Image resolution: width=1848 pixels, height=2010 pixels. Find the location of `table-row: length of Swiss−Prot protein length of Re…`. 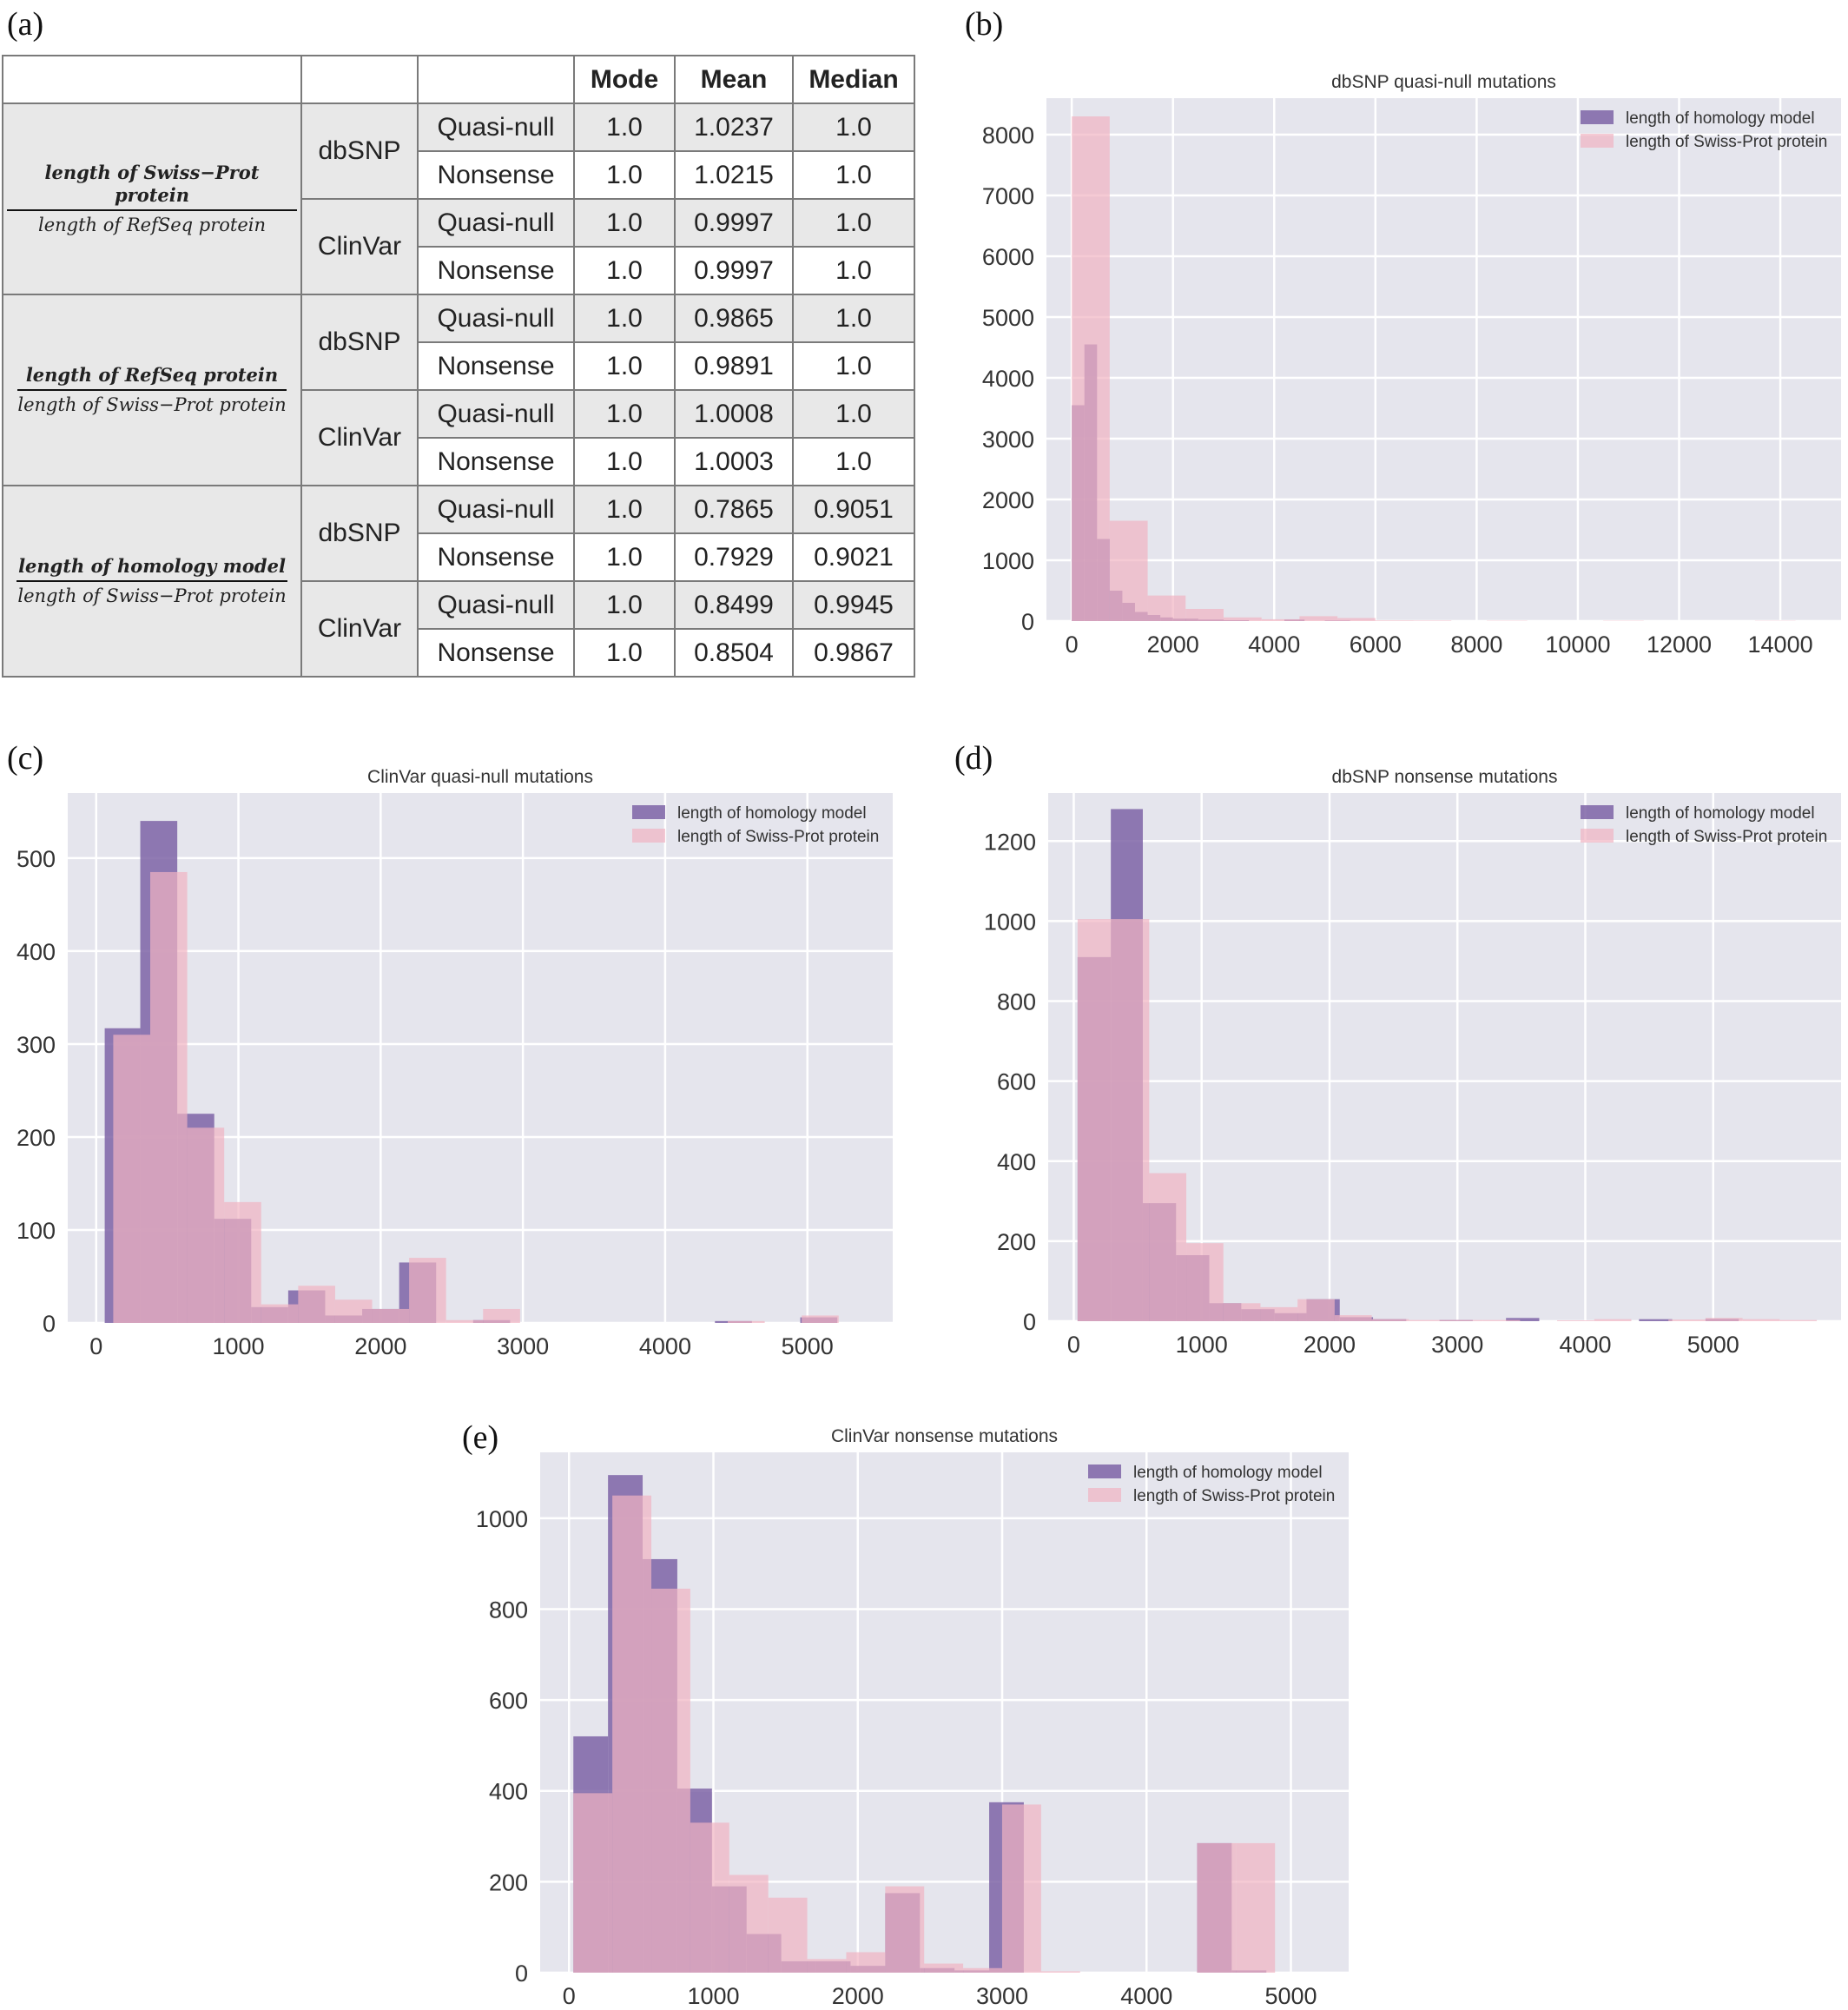

table-row: length of Swiss−Prot protein length of Re… is located at coordinates (459, 198).